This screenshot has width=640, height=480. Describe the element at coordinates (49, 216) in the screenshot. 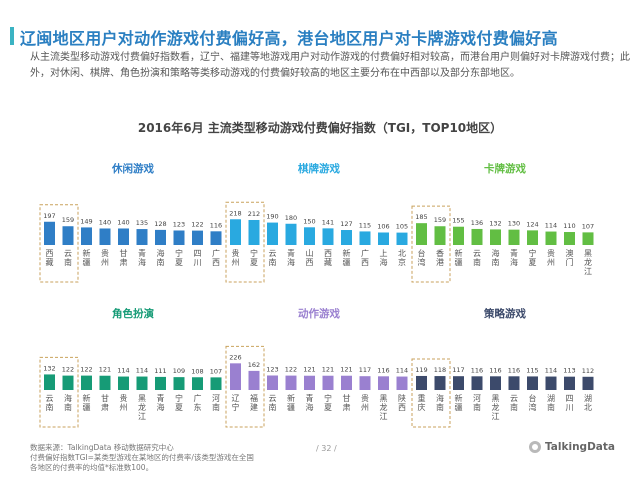

I see `value-label: 197` at that location.